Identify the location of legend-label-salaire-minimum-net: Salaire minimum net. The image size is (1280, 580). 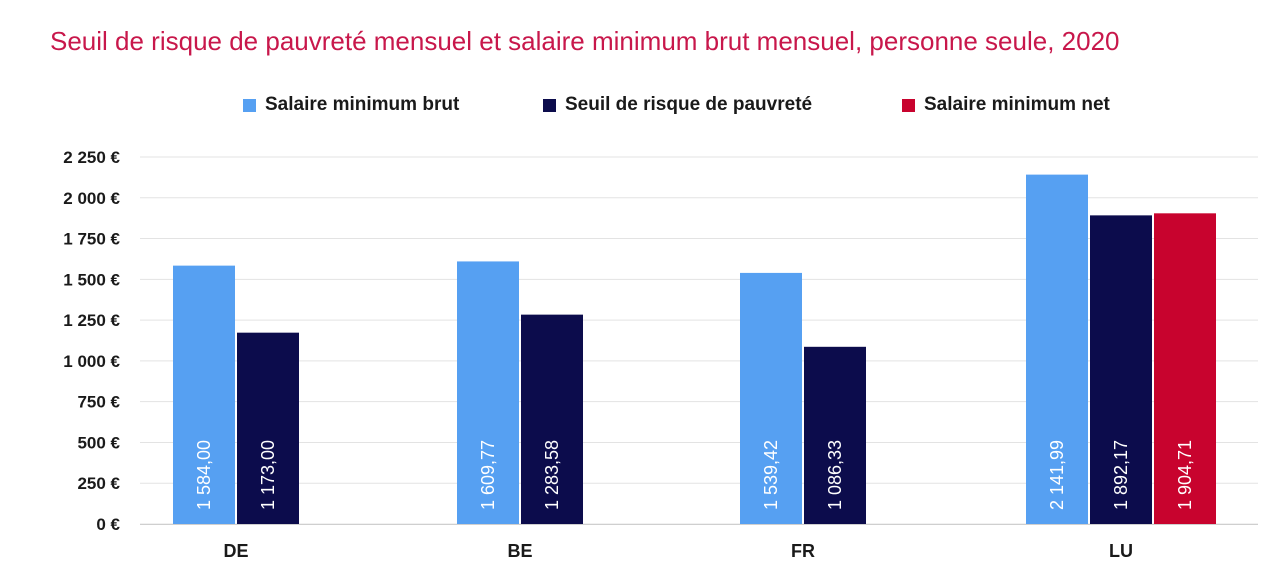
(1017, 104).